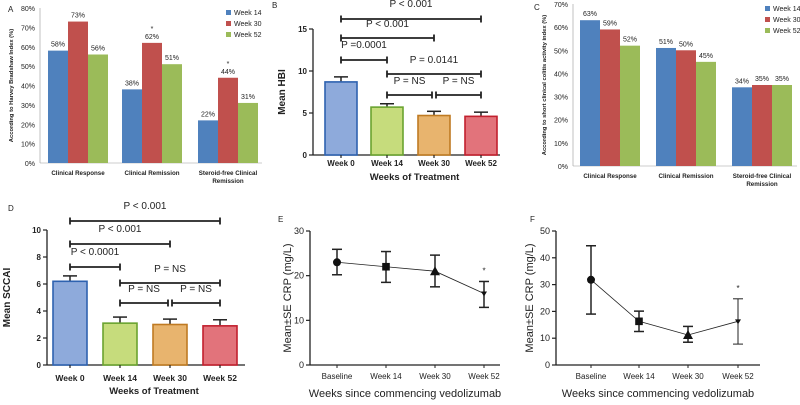 The width and height of the screenshot is (800, 405). Describe the element at coordinates (228, 181) in the screenshot. I see `category-label: Remission` at that location.